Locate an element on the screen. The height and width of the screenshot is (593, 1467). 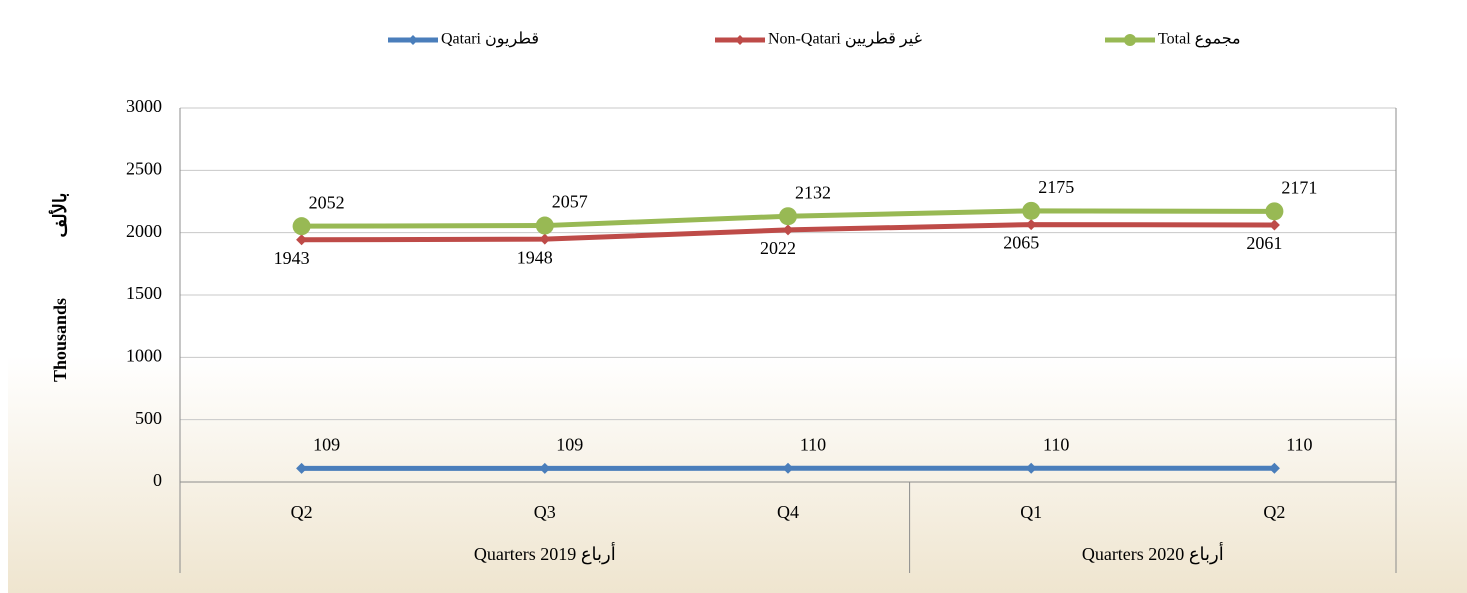
legend-label: Non-Qatari غير قطريين is located at coordinates (845, 39).